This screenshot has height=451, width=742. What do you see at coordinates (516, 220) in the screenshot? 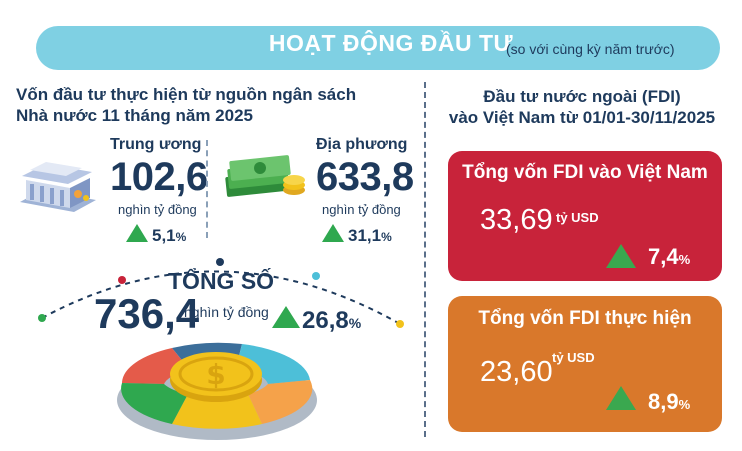
I see `fdi-registered-value: 33,69` at bounding box center [516, 220].